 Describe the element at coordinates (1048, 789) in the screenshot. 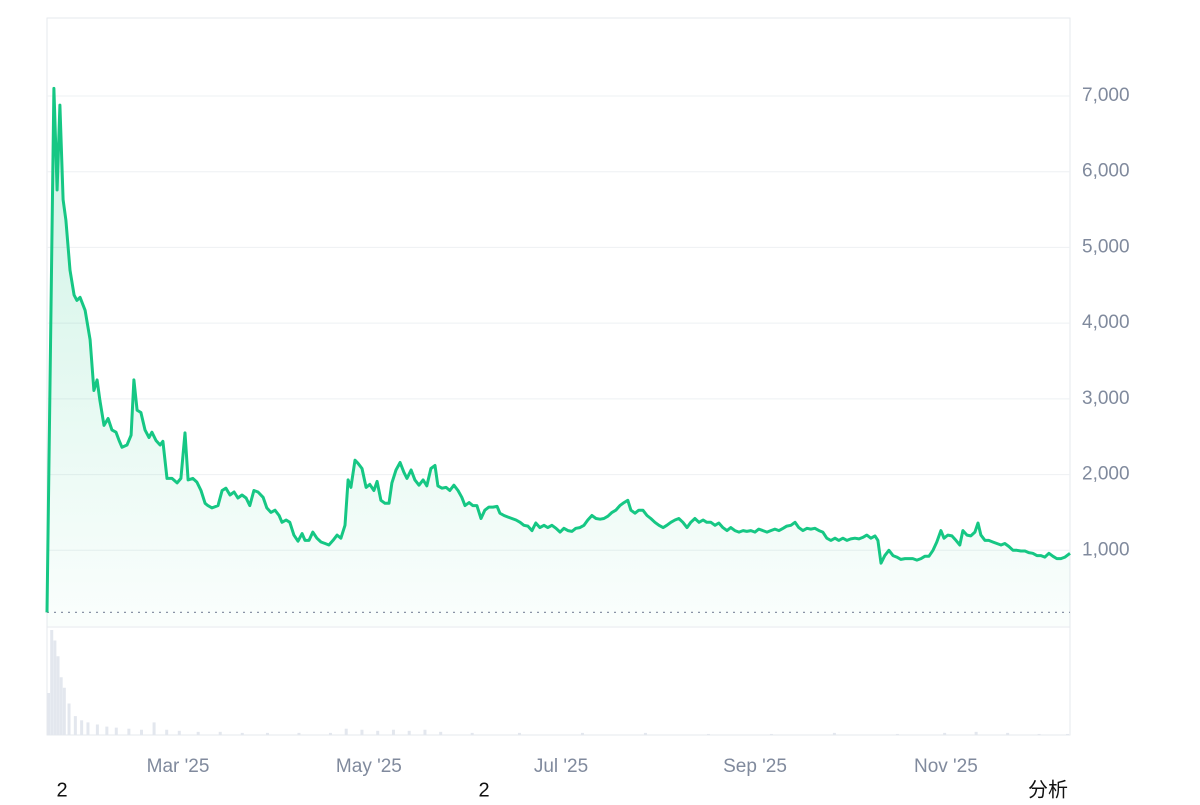

I see `footer-label: 分析` at that location.